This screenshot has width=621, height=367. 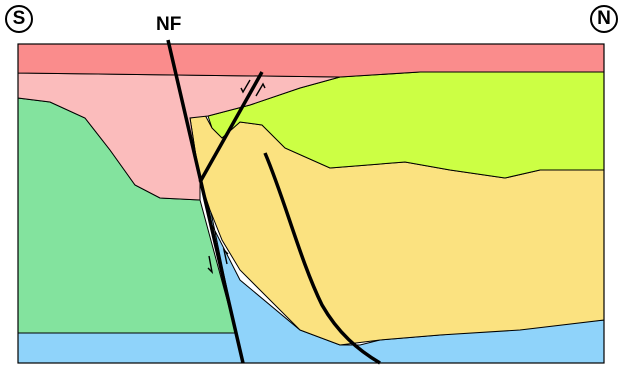 I want to click on north-compass-marker: N, so click(x=604, y=19).